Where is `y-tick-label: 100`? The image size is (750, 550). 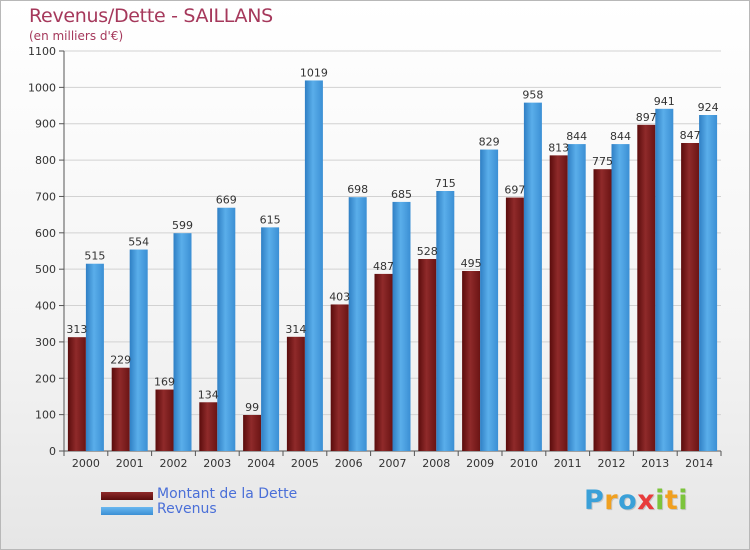 y-tick-label: 100 is located at coordinates (45, 415).